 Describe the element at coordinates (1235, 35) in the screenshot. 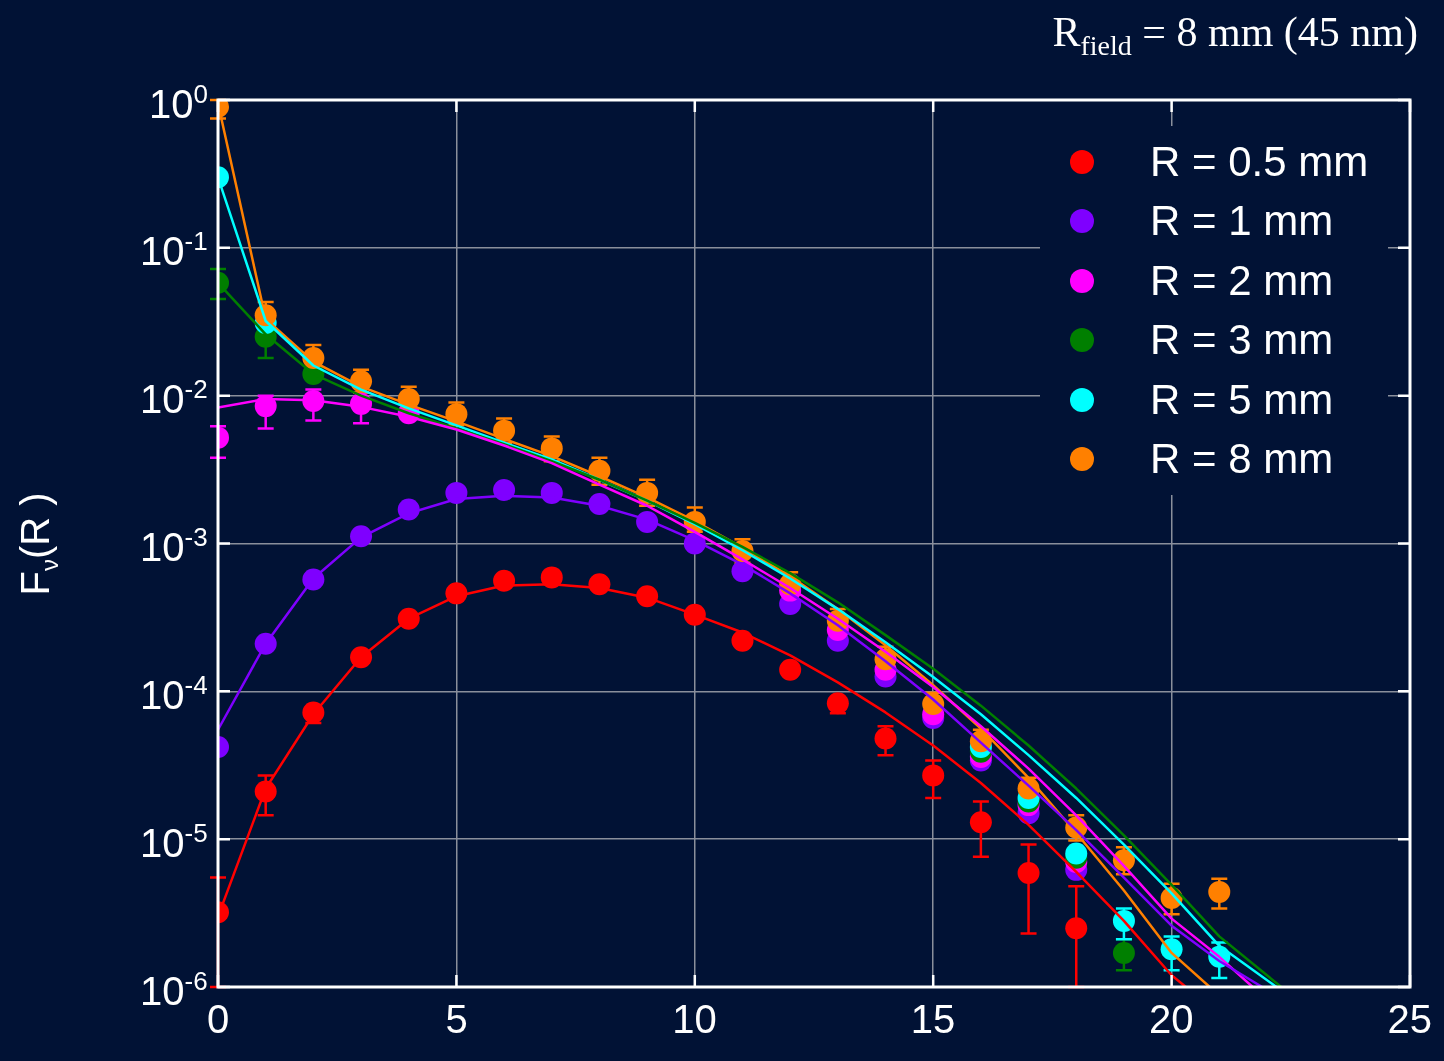

I see `chart-title: R$_{field}$ = 8 mm (45 nm)` at that location.